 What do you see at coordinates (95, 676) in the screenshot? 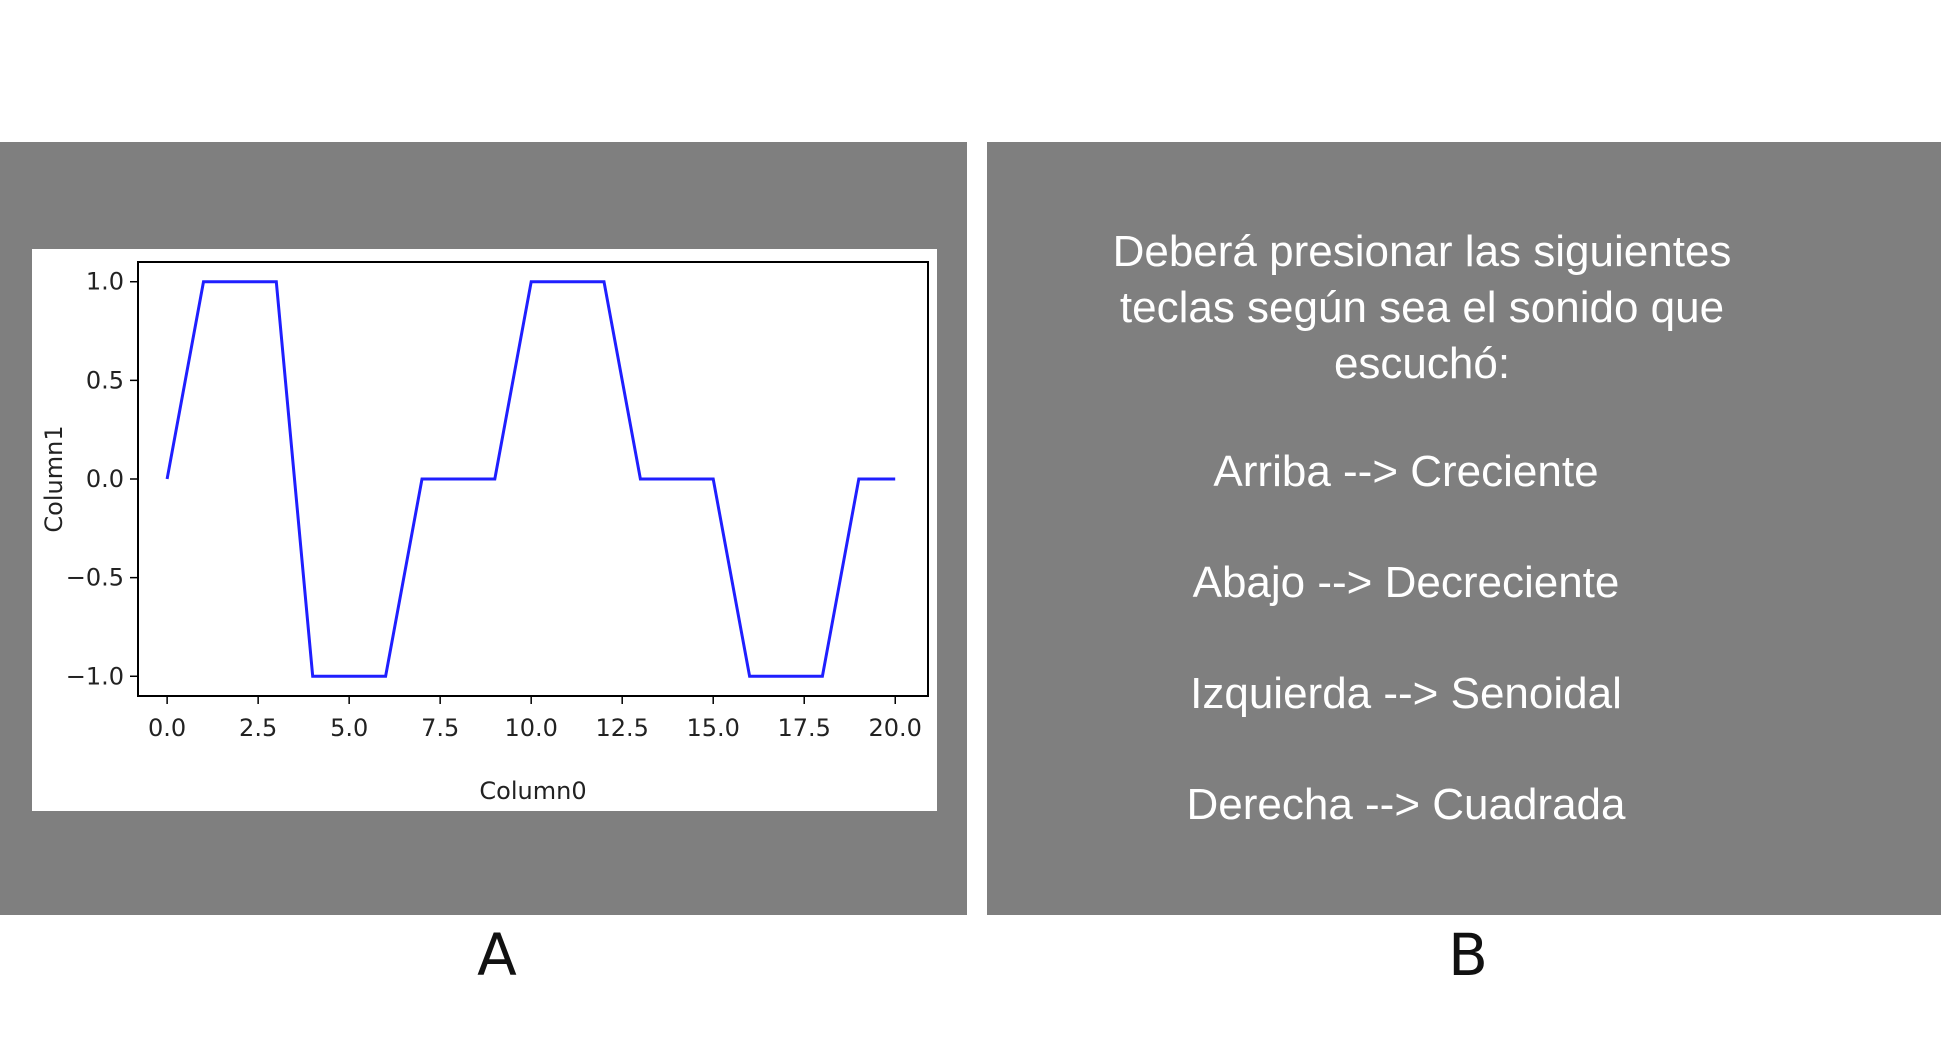
I see `y-tick-label: −1.0` at bounding box center [95, 676].